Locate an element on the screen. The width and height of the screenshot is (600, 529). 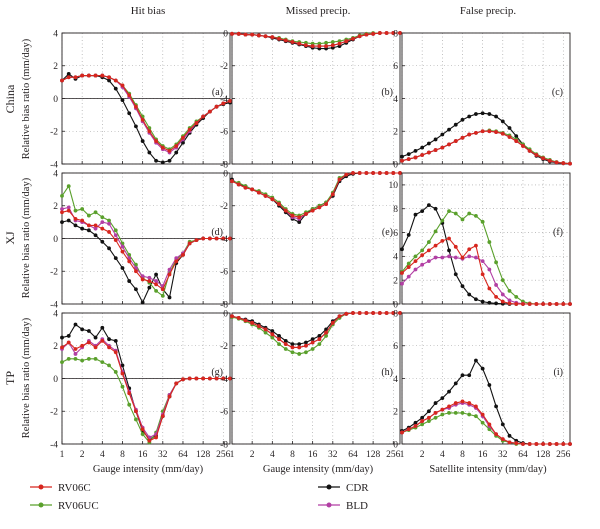
y-tick-label: 4 is located at coordinates (395, 380).